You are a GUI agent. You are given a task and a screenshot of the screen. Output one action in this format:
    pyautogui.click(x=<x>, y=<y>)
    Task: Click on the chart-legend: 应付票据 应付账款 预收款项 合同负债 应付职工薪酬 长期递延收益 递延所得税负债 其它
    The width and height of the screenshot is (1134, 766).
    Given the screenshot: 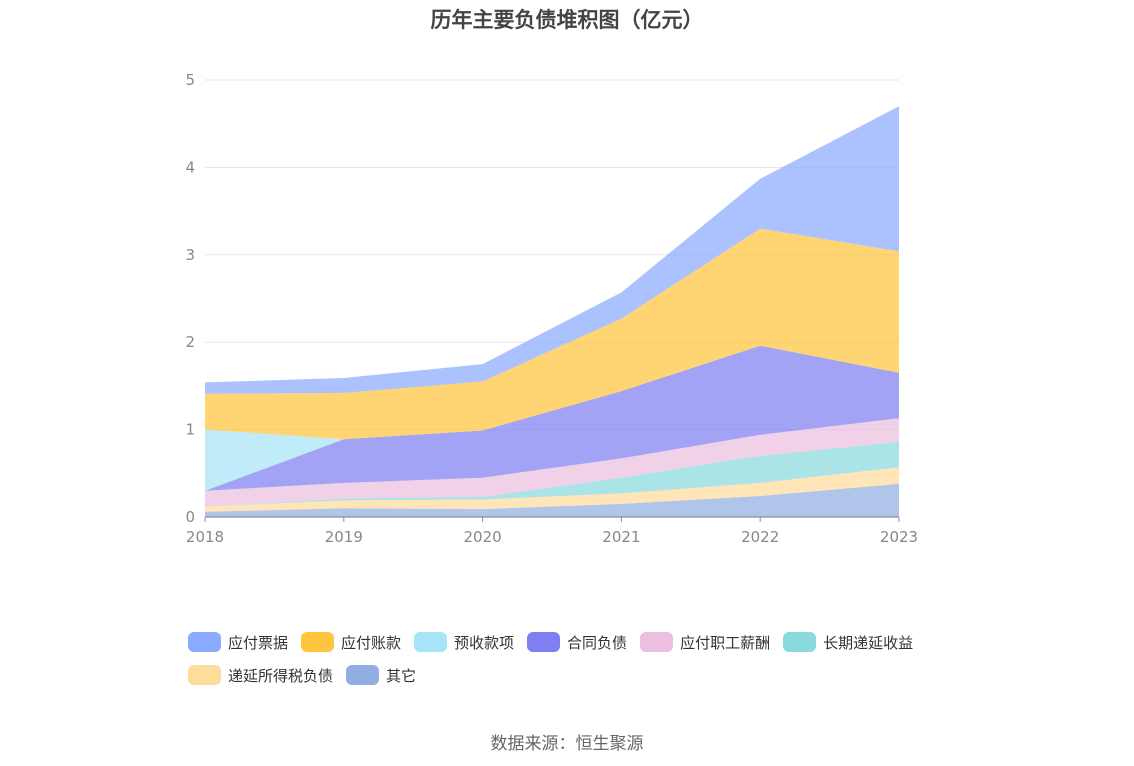 What is the action you would take?
    pyautogui.click(x=588, y=664)
    